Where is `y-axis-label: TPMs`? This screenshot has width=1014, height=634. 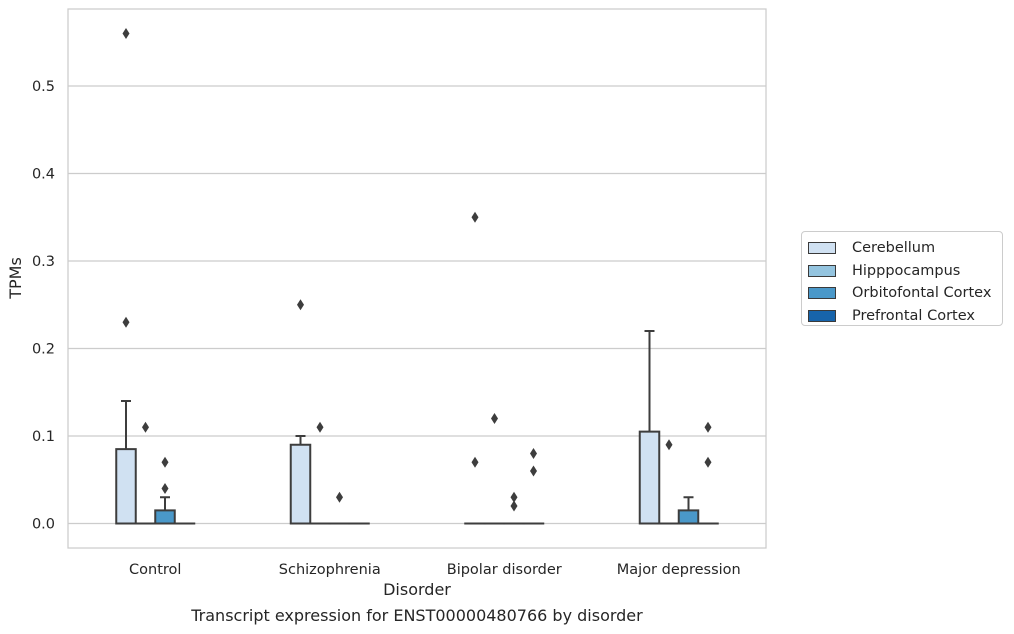
y-axis-label: TPMs is located at coordinates (15, 278).